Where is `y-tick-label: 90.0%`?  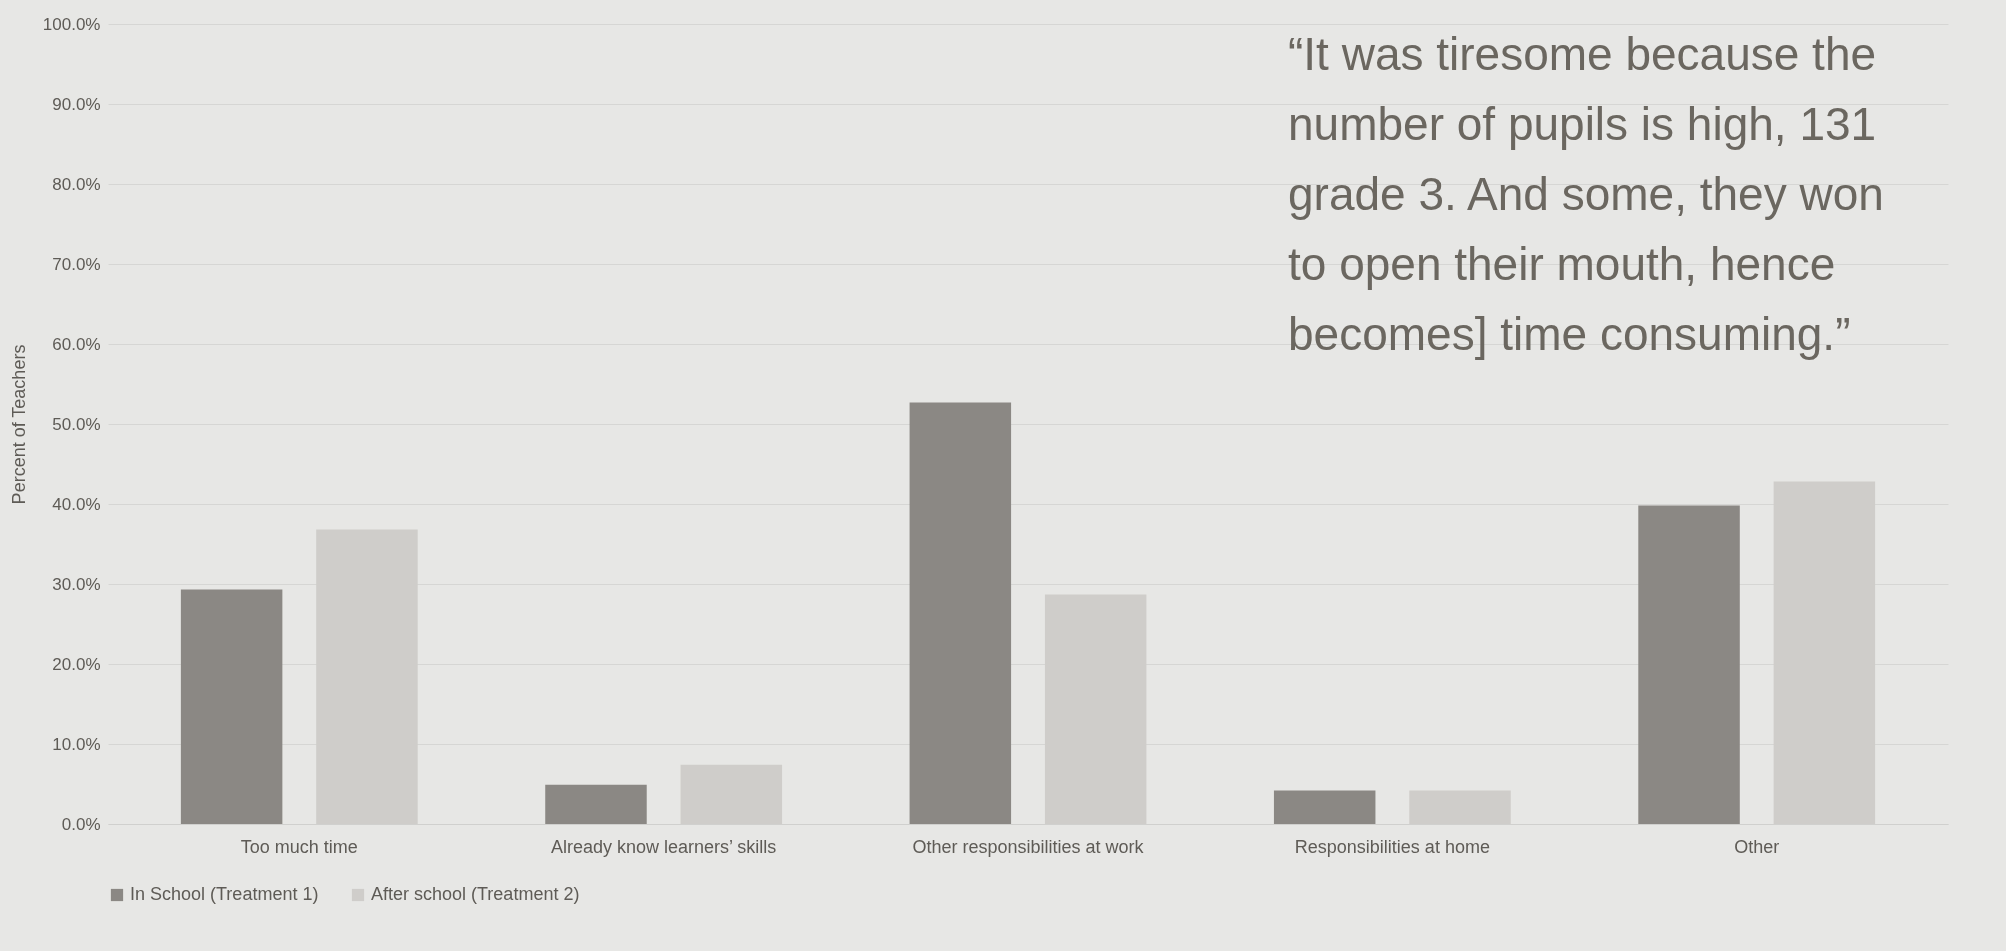
y-tick-label: 90.0% is located at coordinates (76, 104).